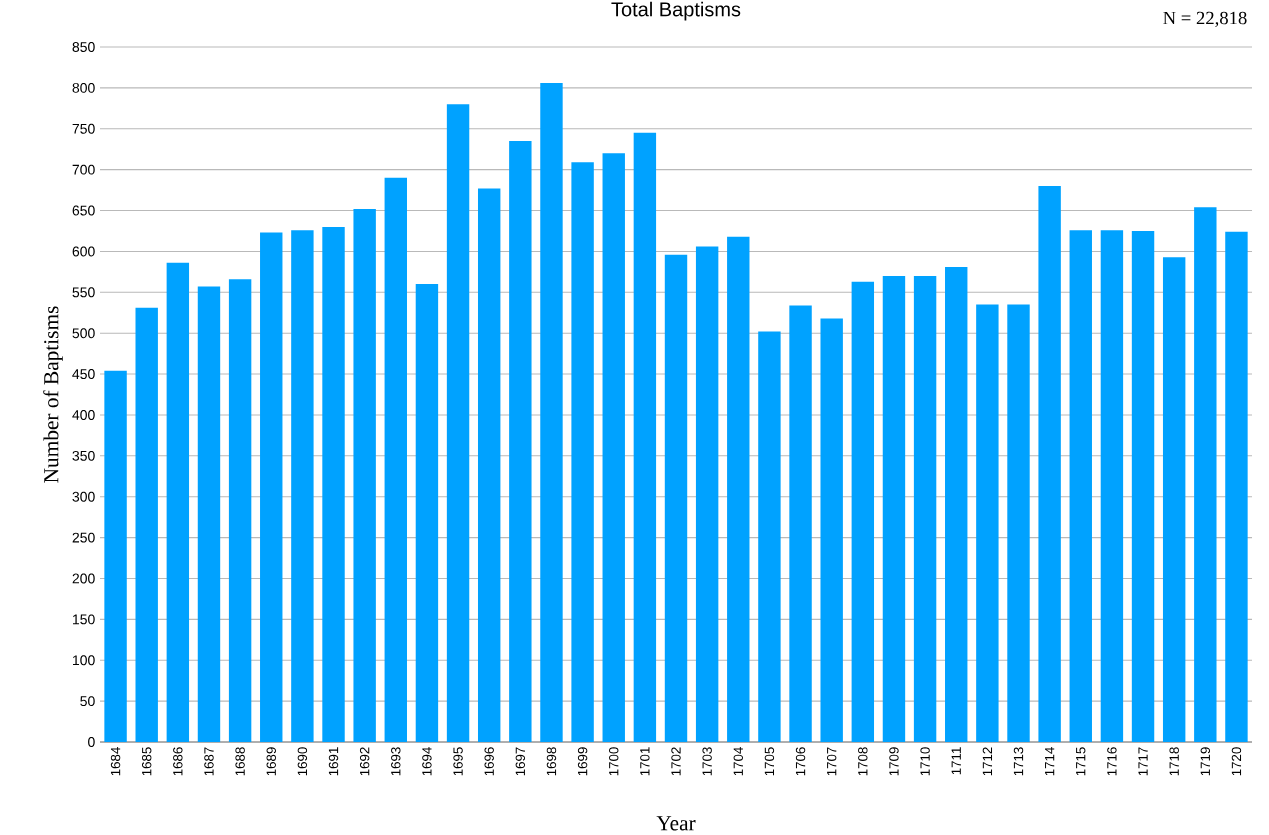 Image resolution: width=1269 pixels, height=835 pixels. What do you see at coordinates (84, 619) in the screenshot?
I see `y-tick-label: 150` at bounding box center [84, 619].